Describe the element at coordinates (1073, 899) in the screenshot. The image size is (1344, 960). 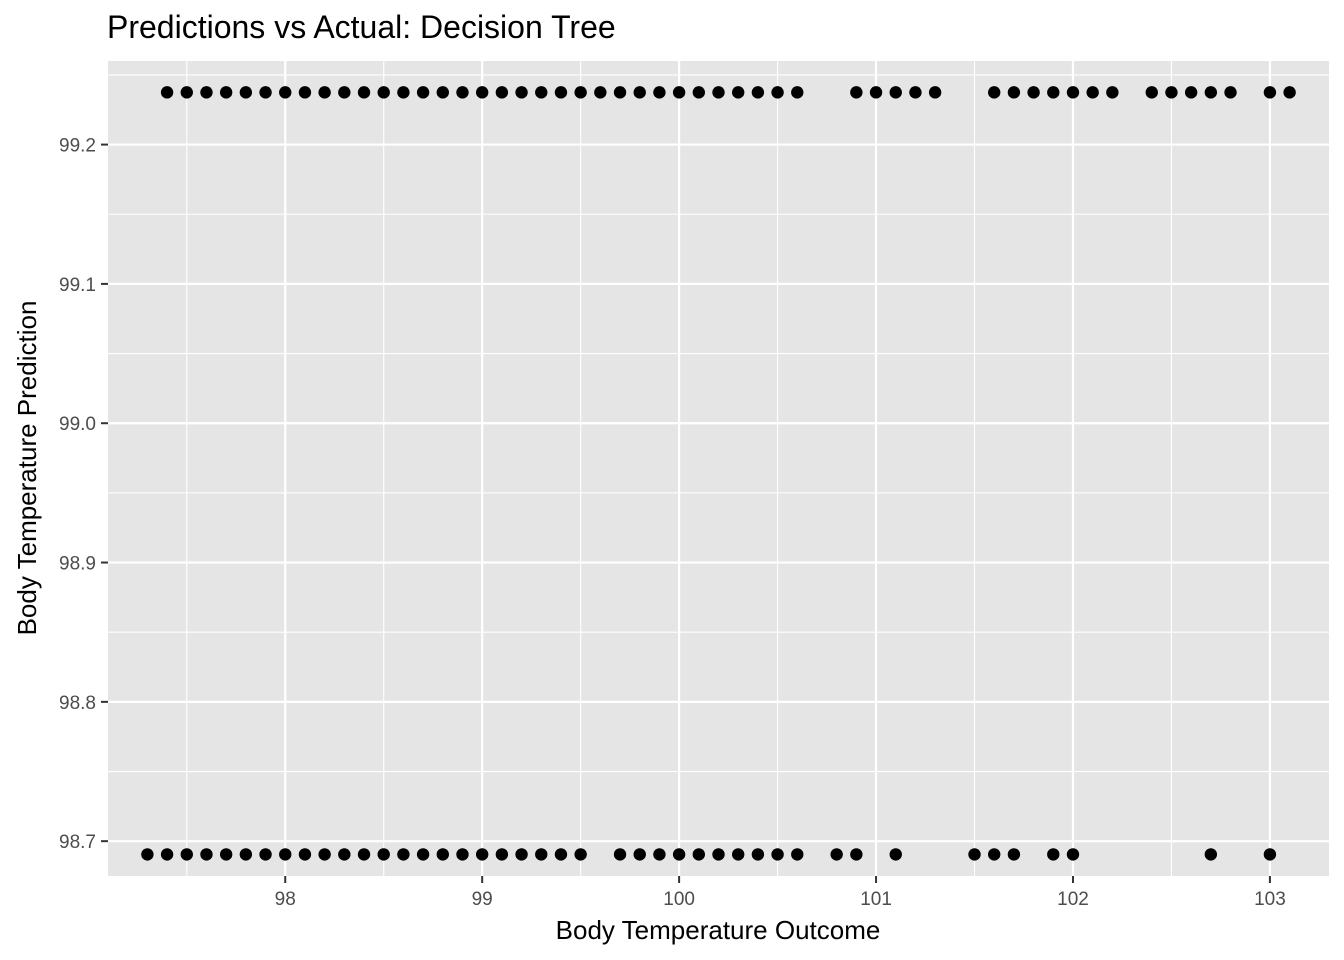
I see `x-tick-label: 102` at that location.